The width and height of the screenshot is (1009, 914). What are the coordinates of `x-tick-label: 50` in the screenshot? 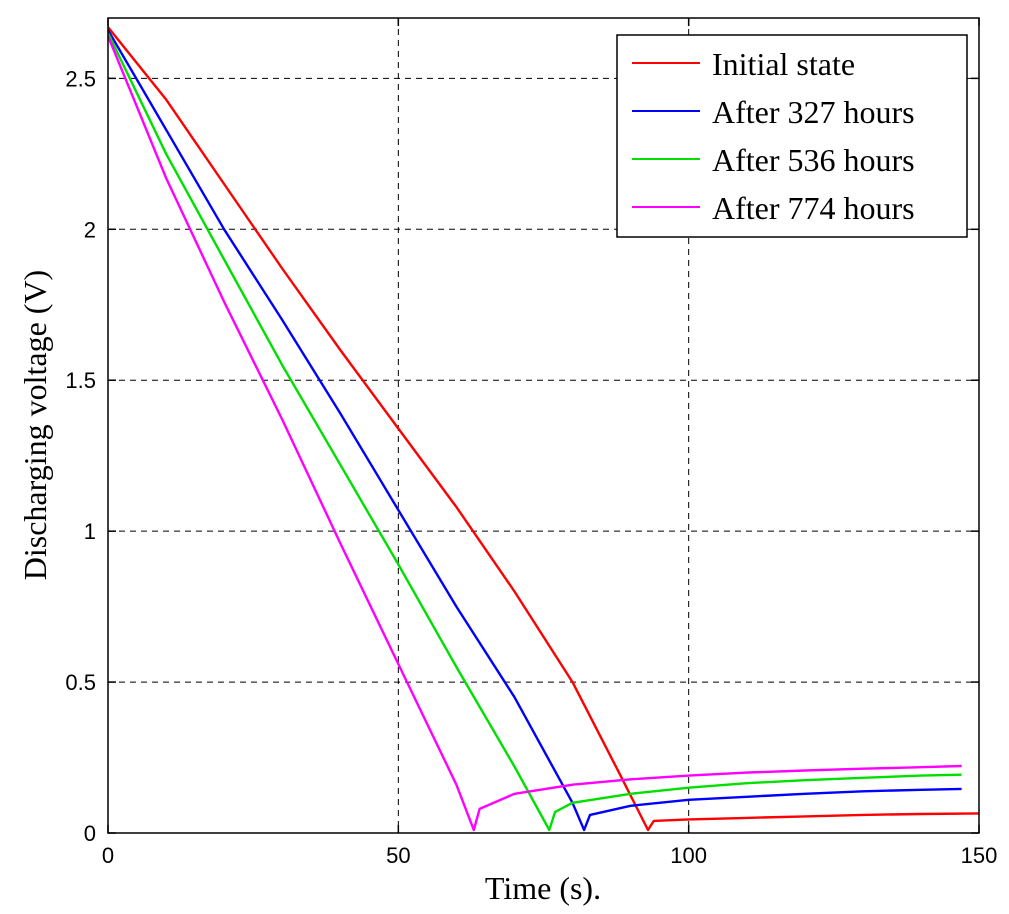 It's located at (398, 855).